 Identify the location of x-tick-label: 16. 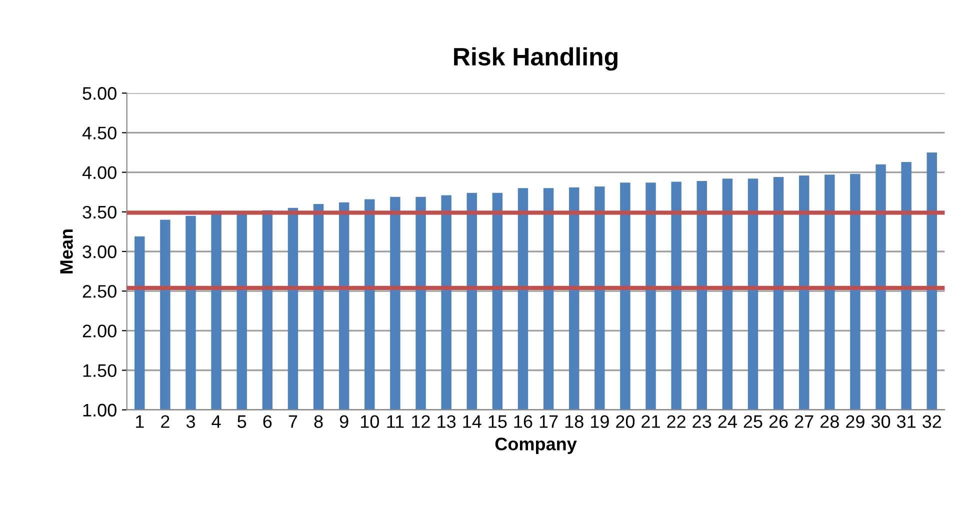
(523, 421).